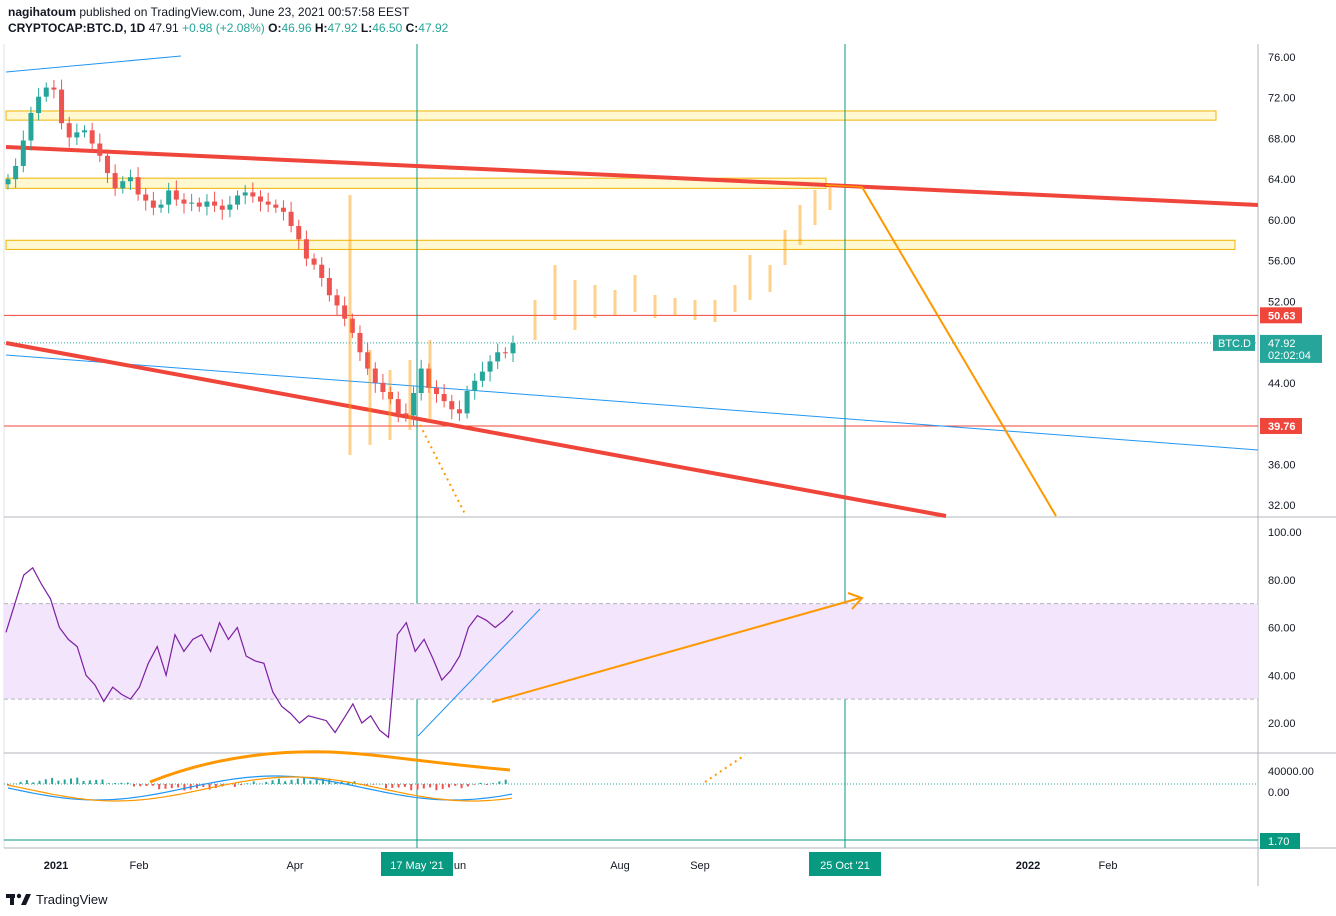 This screenshot has width=1336, height=916. What do you see at coordinates (387, 28) in the screenshot?
I see `low-value: 46.50` at bounding box center [387, 28].